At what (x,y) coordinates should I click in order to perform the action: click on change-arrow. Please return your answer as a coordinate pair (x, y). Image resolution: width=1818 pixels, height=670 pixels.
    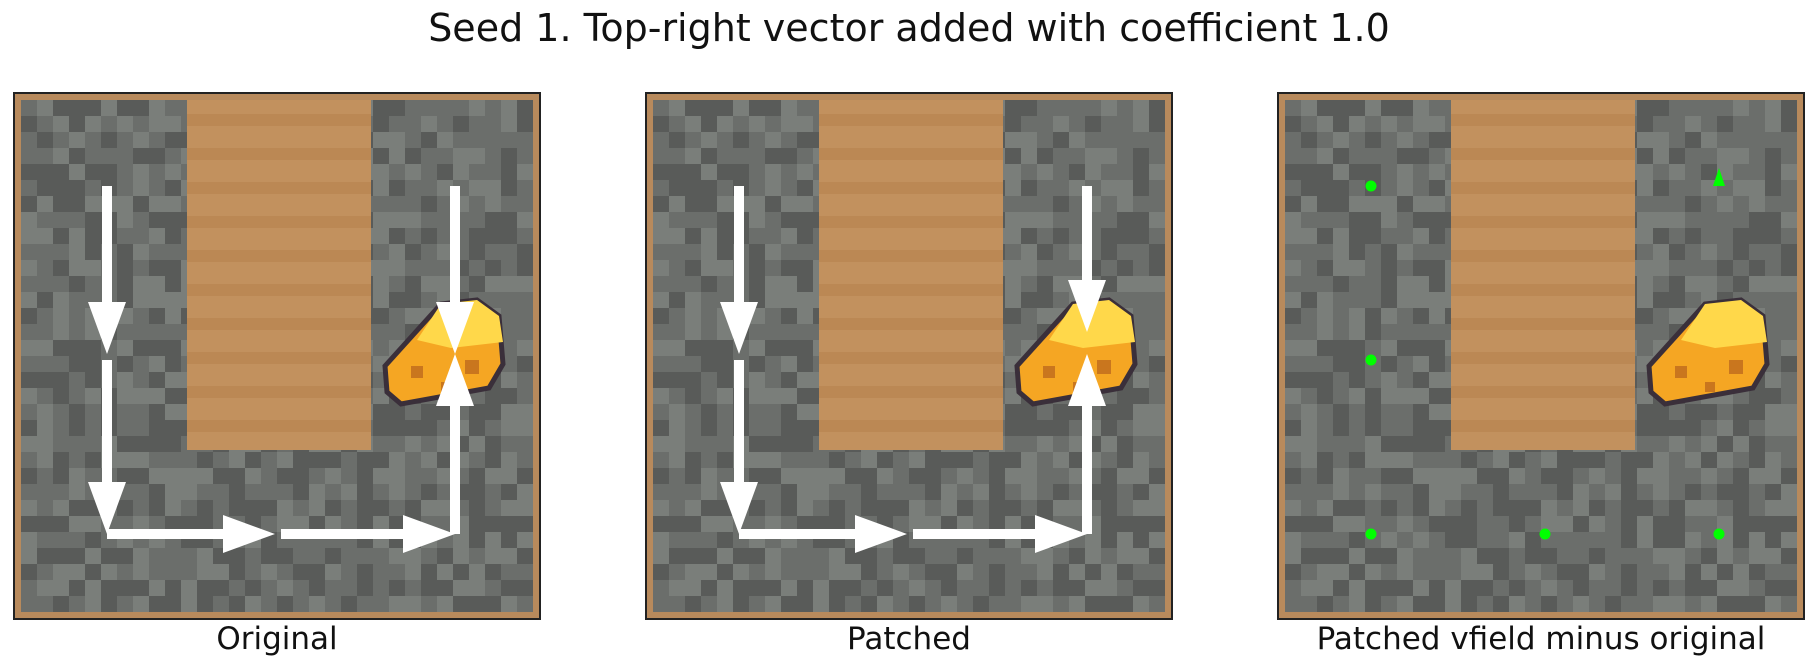
    Looking at the image, I should click on (1719, 177).